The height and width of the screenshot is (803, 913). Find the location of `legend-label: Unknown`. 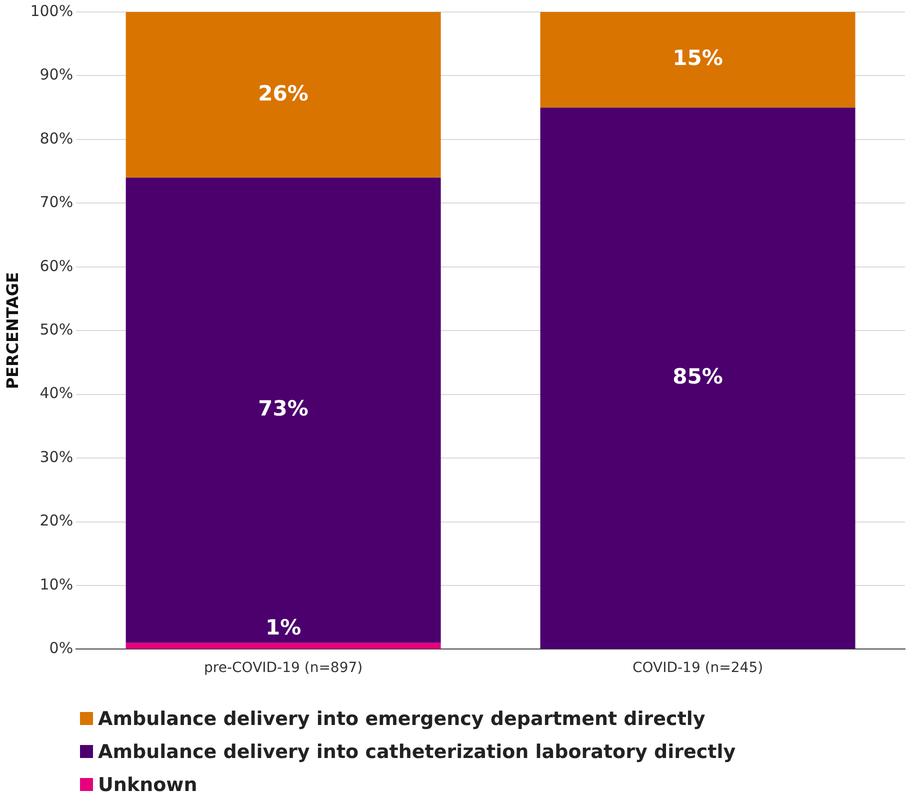

legend-label: Unknown is located at coordinates (148, 785).